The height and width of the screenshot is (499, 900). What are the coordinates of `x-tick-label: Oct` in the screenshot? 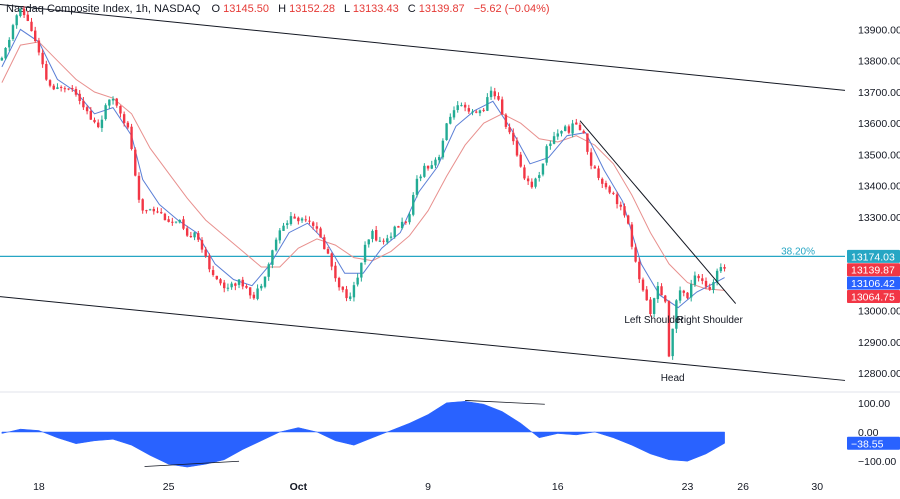 It's located at (299, 487).